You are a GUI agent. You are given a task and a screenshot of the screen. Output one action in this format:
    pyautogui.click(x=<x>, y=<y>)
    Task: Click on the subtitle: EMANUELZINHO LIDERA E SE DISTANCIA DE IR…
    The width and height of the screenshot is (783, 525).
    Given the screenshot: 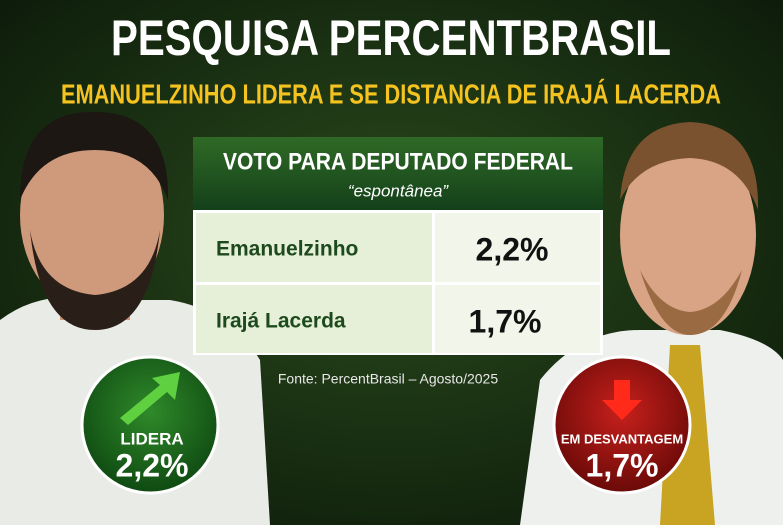 What is the action you would take?
    pyautogui.click(x=391, y=93)
    